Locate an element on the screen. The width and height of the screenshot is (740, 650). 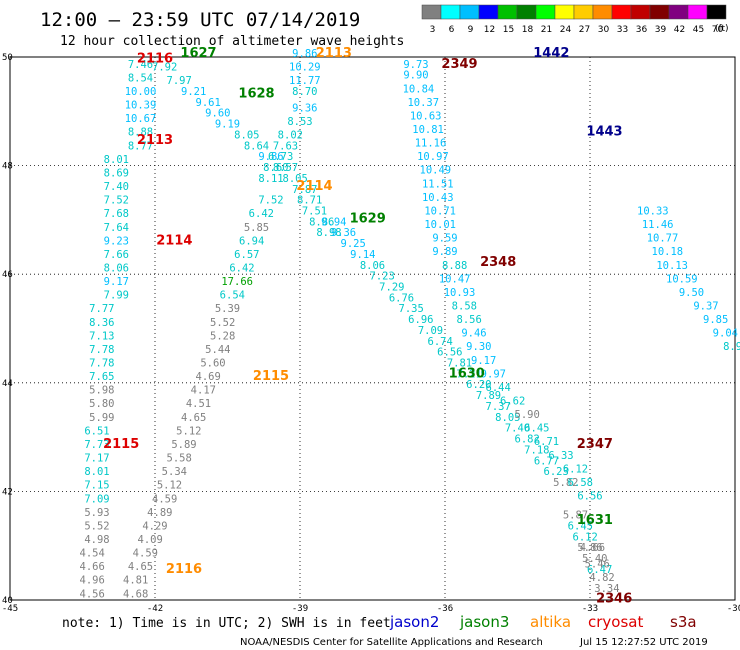
wave-height-value: 5.80 is located at coordinates (101, 404).